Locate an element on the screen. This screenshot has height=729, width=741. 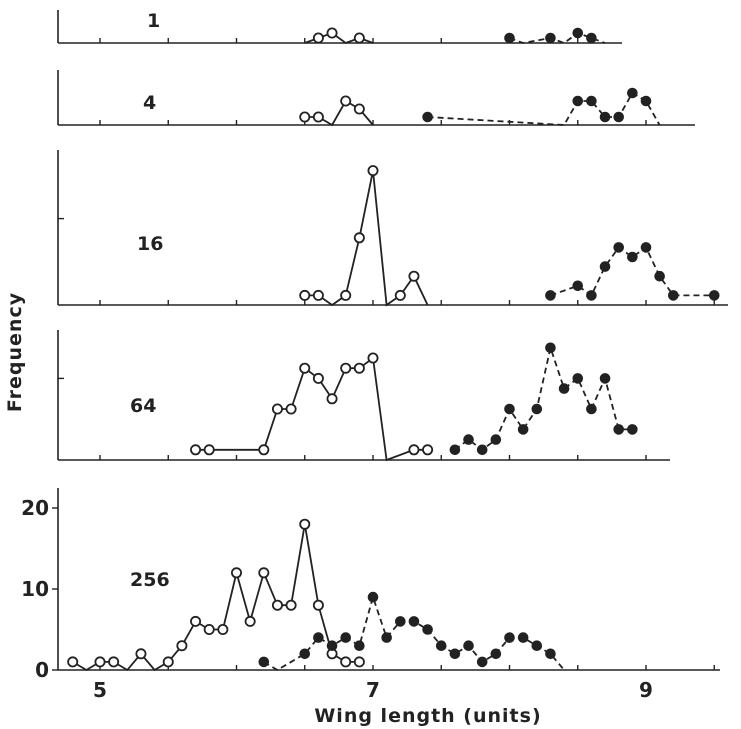
y-axis-title: Frequency is located at coordinates (15, 352).